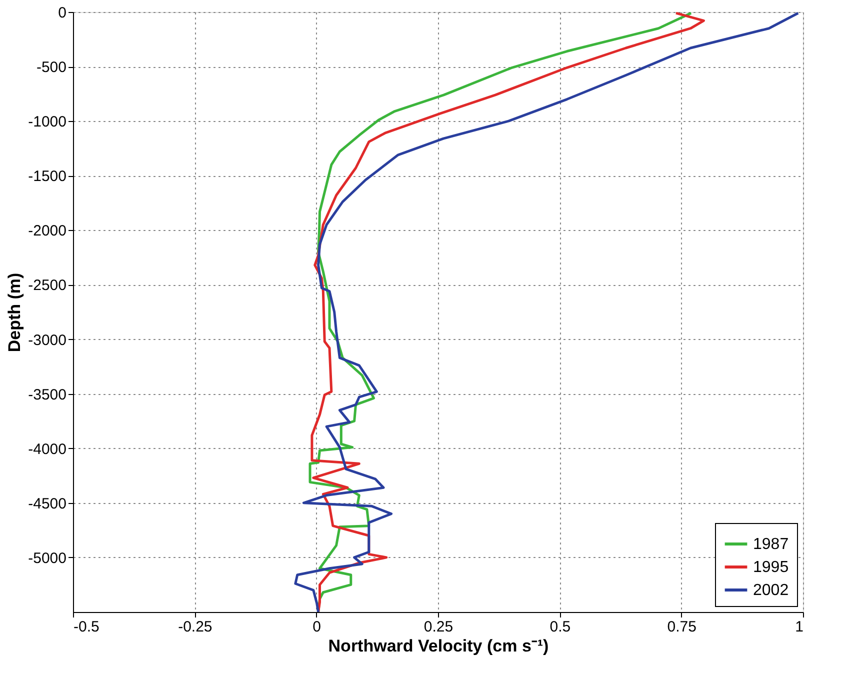  What do you see at coordinates (681, 627) in the screenshot?
I see `x-tick-label: 0.75` at bounding box center [681, 627].